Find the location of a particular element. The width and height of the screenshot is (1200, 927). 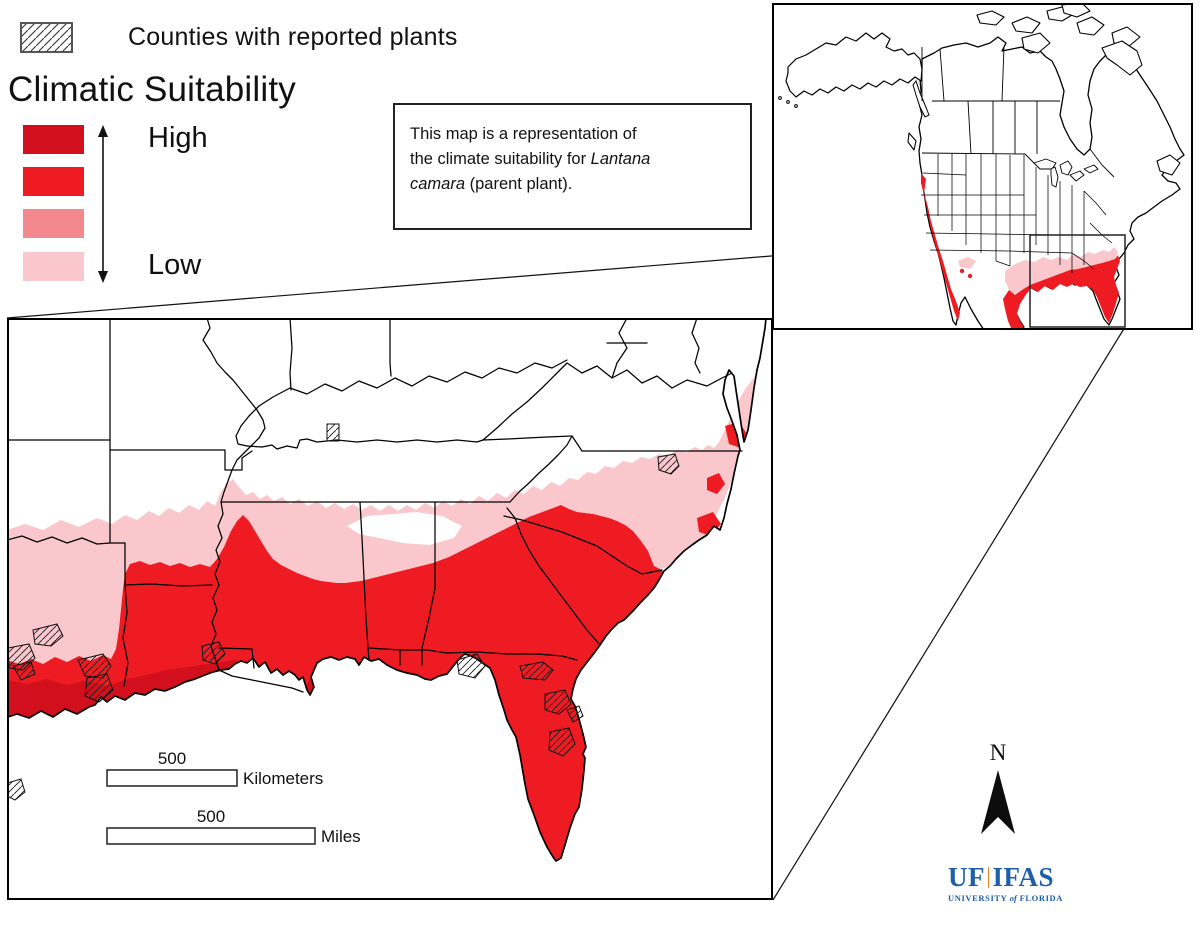

great-lakes is located at coordinates (1066, 173).